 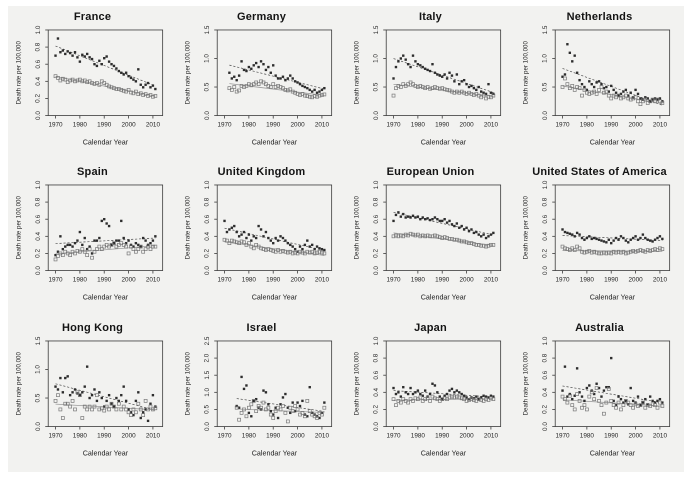 What do you see at coordinates (376, 374) in the screenshot?
I see `y-tick-label: 0.6` at bounding box center [376, 374].